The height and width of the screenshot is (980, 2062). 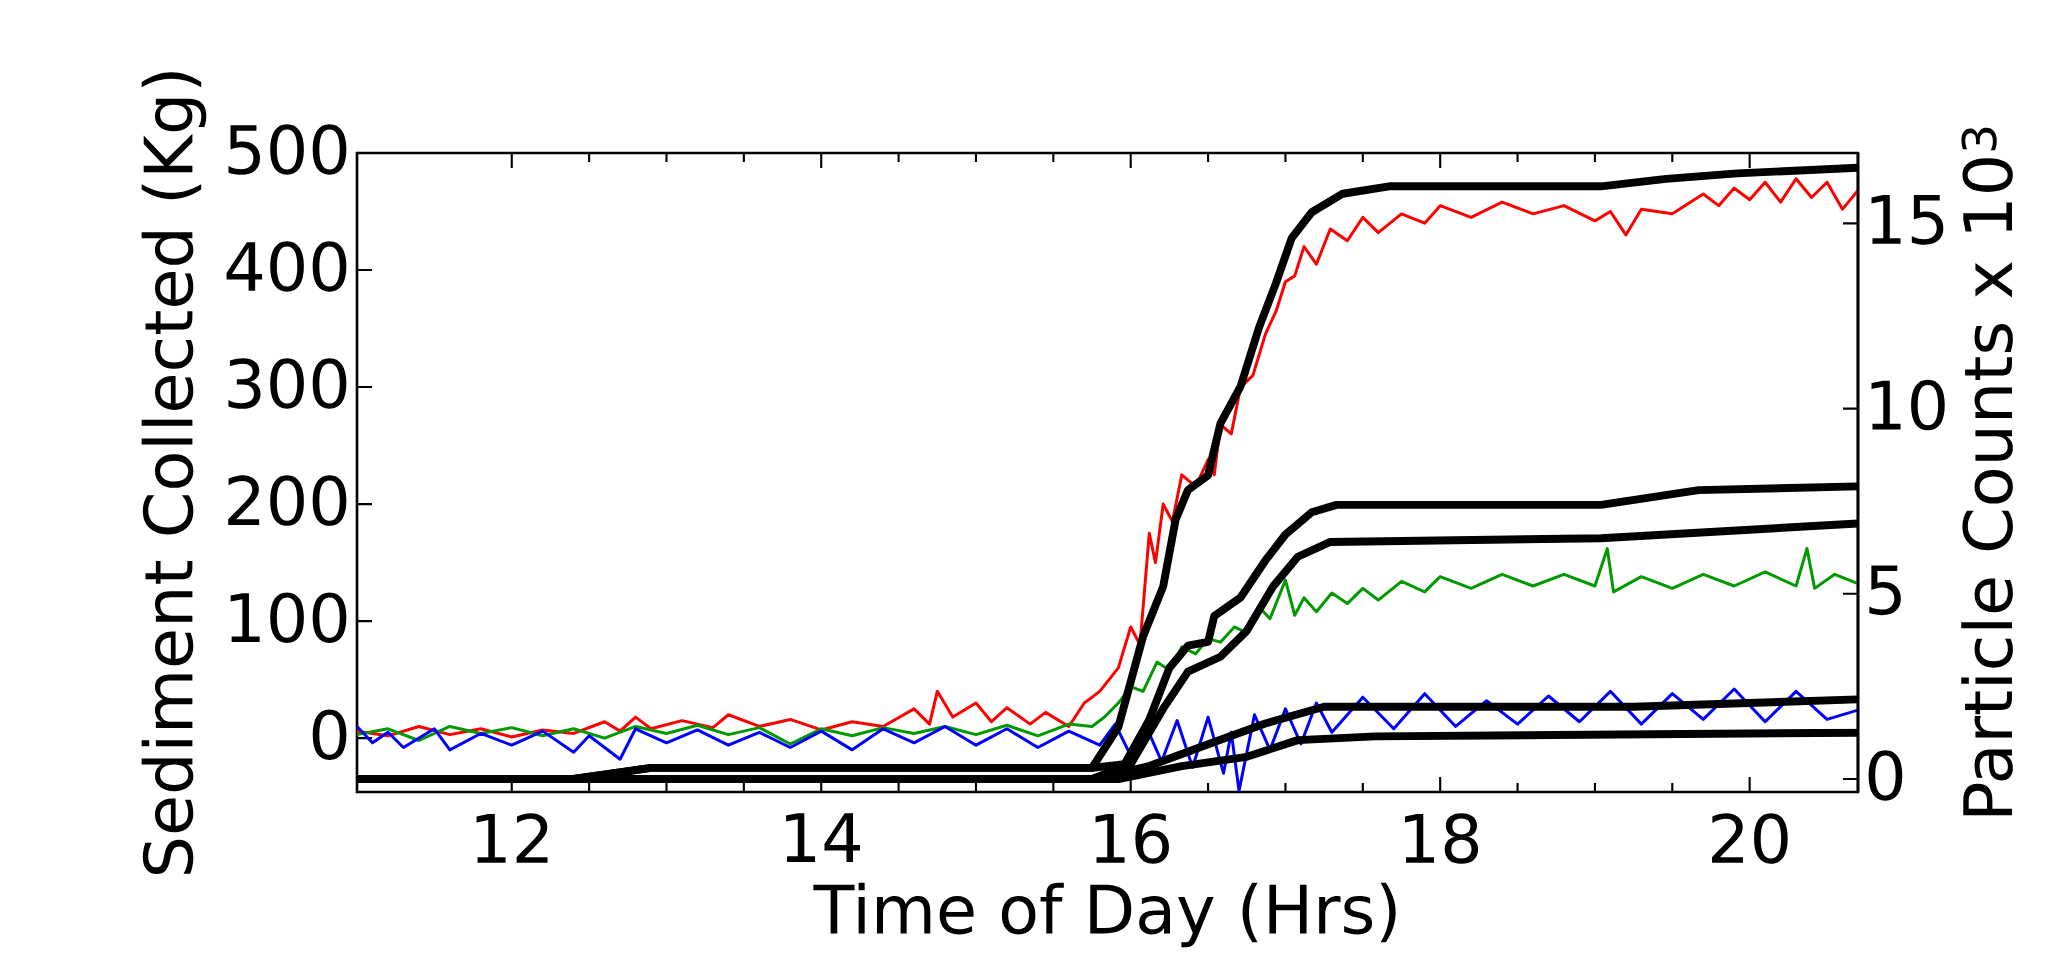 I want to click on x-tick-label: 20, so click(x=1750, y=838).